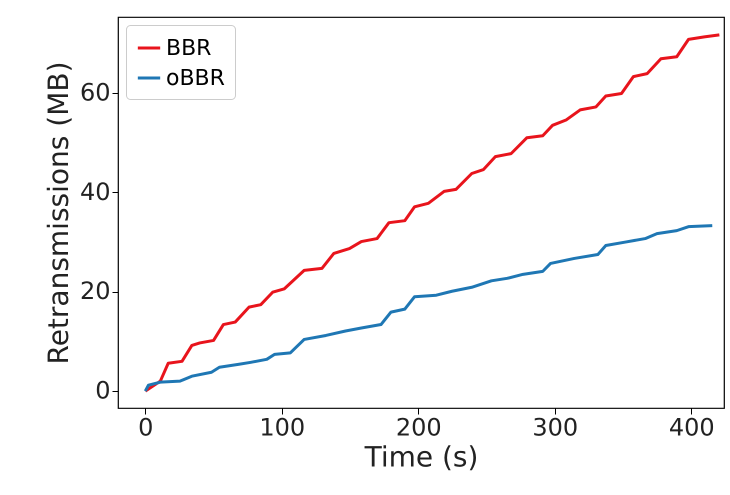  What do you see at coordinates (421, 457) in the screenshot?
I see `x-axis-title: Time (s)` at bounding box center [421, 457].